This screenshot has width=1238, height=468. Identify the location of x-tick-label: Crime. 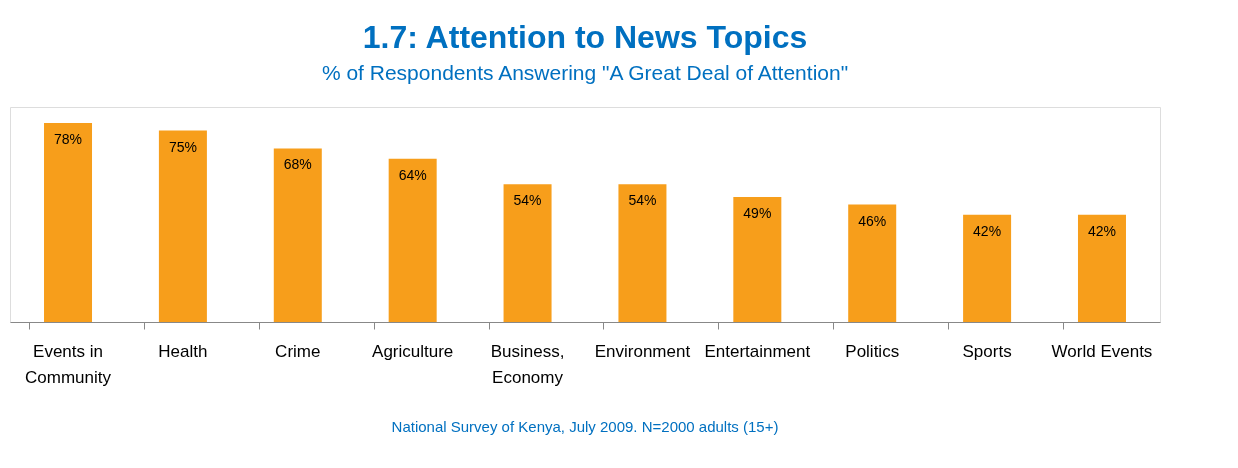
(298, 351).